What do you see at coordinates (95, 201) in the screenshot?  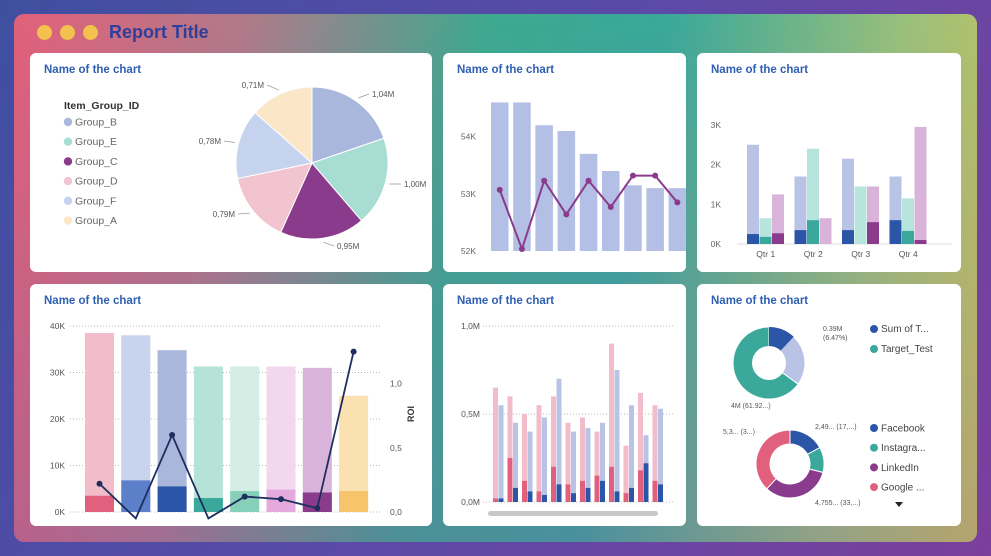 I see `legend-label: Group_F` at bounding box center [95, 201].